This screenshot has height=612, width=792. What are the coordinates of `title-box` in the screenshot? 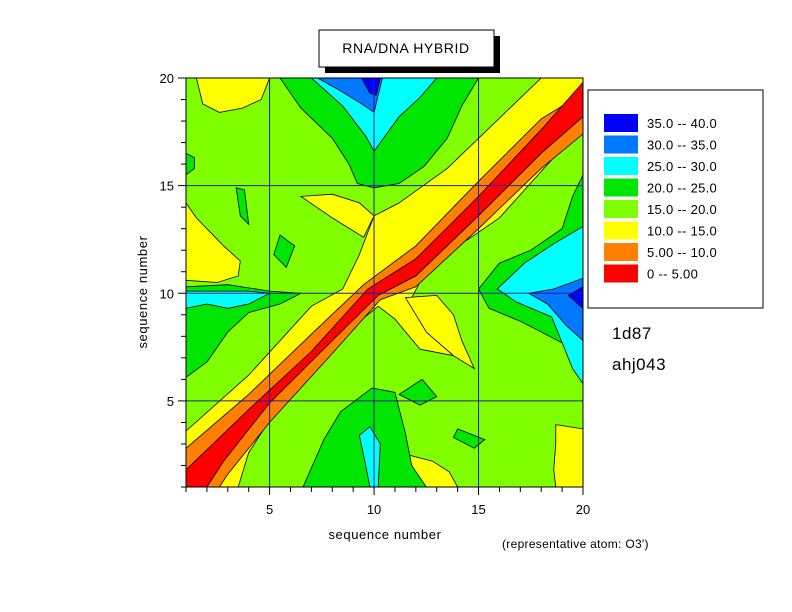 It's located at (406, 48).